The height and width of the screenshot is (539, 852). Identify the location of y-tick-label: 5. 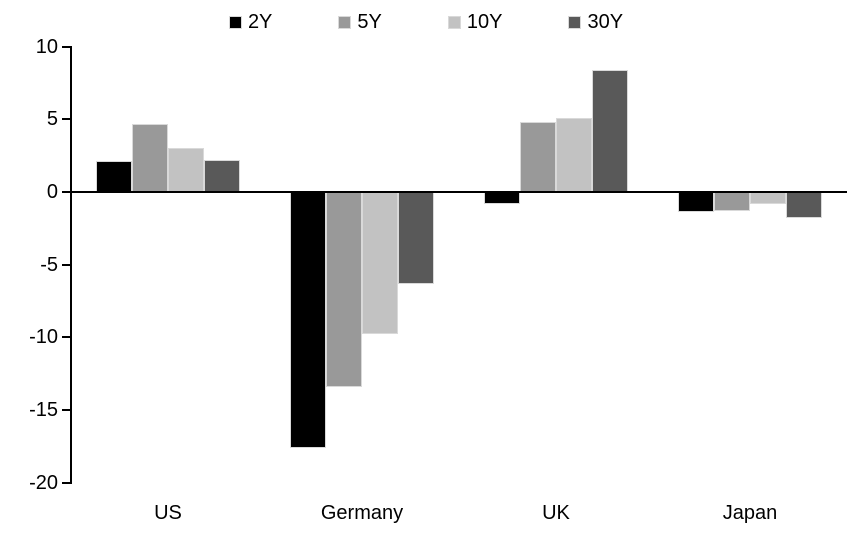
(52, 119).